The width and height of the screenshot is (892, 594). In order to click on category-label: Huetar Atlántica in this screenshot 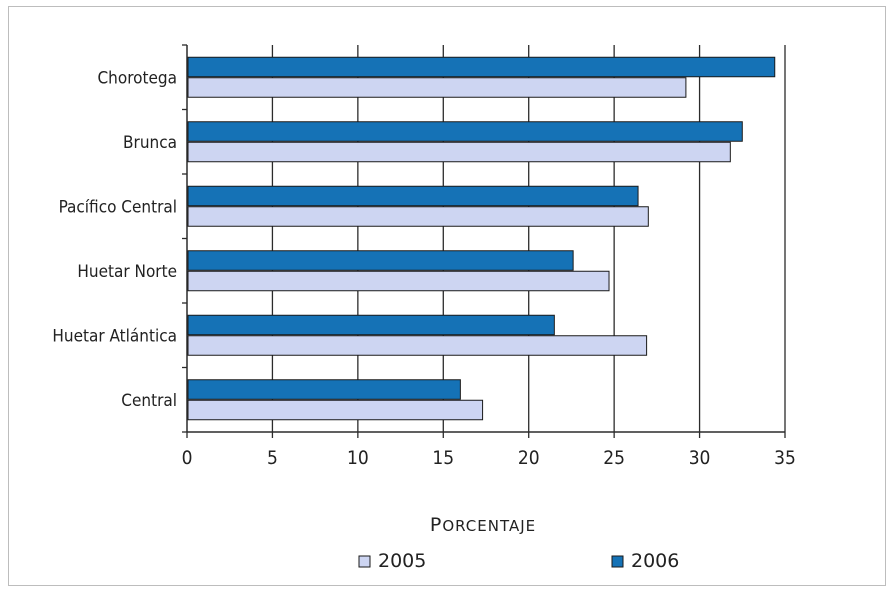, I will do `click(114, 336)`.